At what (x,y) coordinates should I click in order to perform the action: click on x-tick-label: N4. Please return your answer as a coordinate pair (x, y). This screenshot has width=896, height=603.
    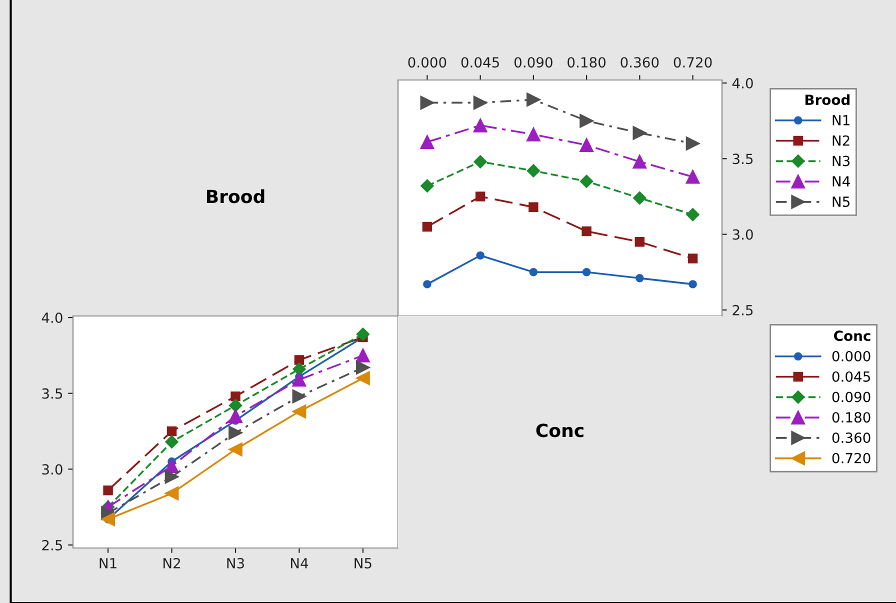
    Looking at the image, I should click on (299, 563).